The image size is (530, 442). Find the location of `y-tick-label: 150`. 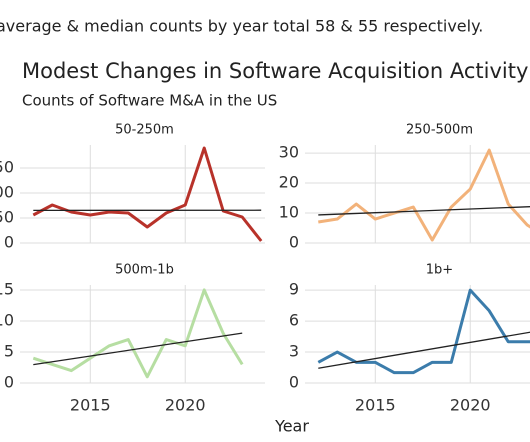

y-tick-label: 150 is located at coordinates (7, 167).